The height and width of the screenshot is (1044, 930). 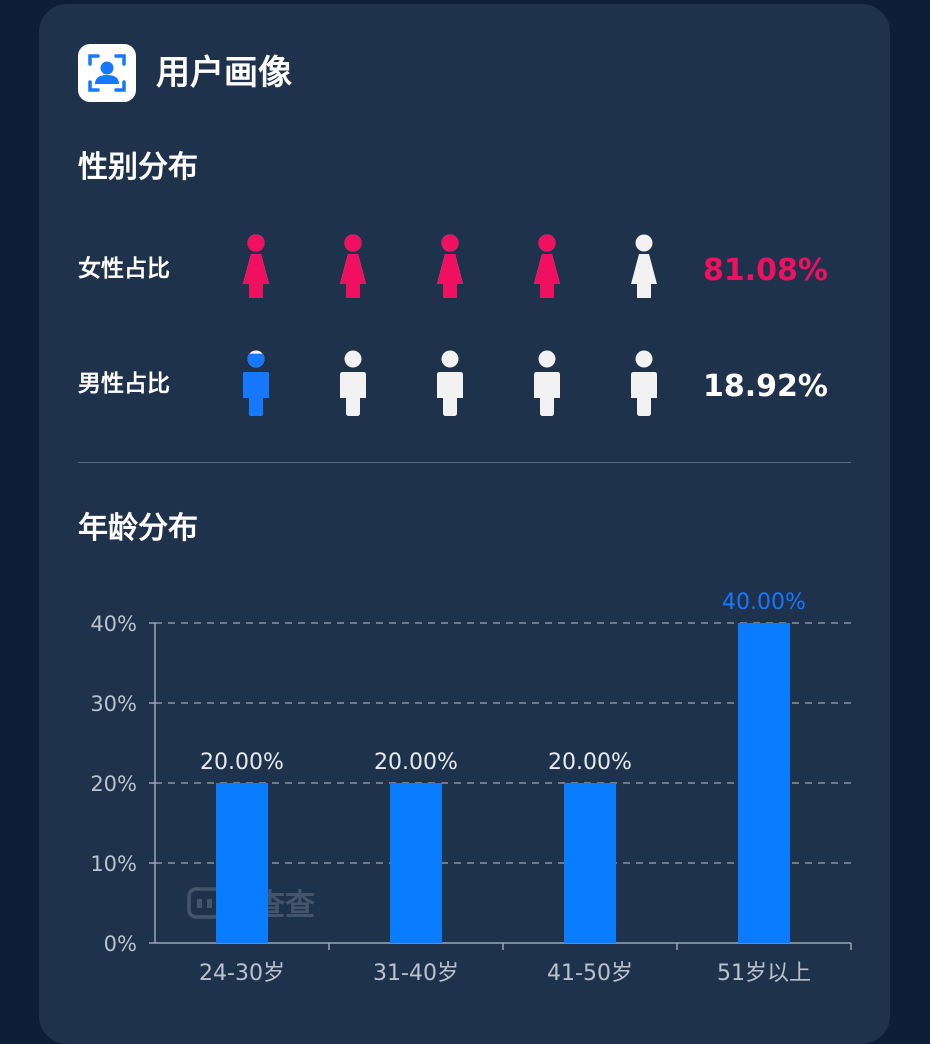 What do you see at coordinates (113, 784) in the screenshot?
I see `y-tick-label: 20%` at bounding box center [113, 784].